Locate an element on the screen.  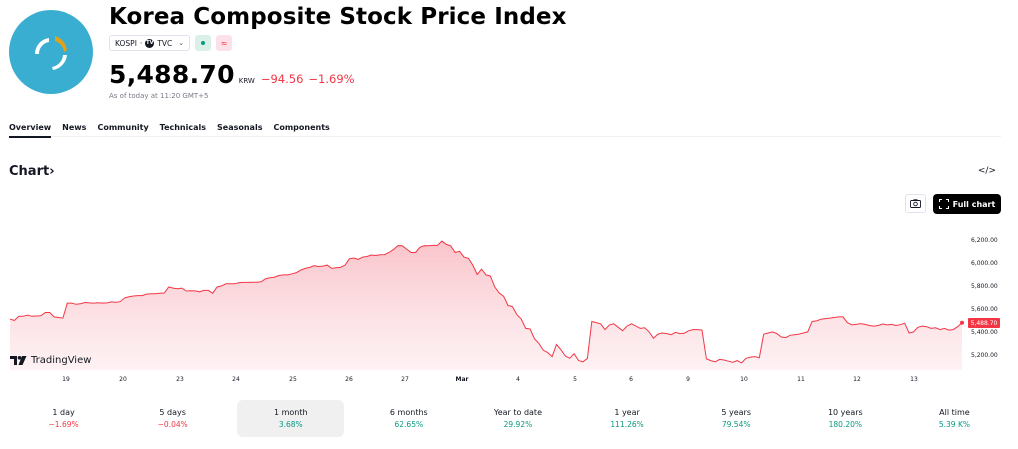
chevron-right-icon: › is located at coordinates (52, 171).